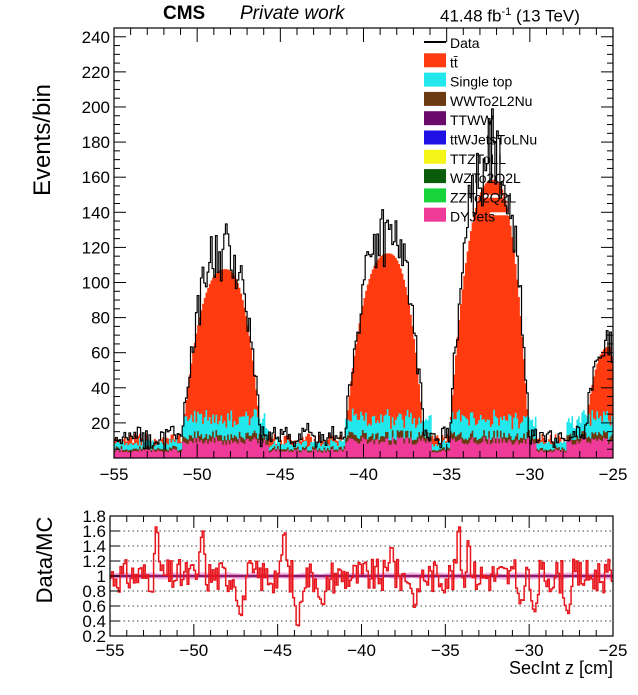 The height and width of the screenshot is (695, 638). What do you see at coordinates (94, 546) in the screenshot?
I see `ratio-y-tick-label-6: 1.4` at bounding box center [94, 546].